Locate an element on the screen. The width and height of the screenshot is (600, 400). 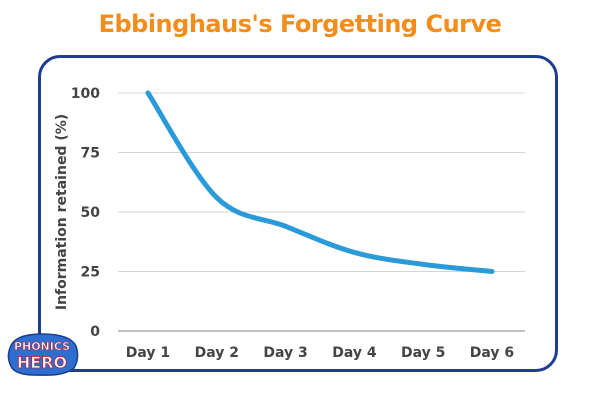
y-tick-label: 75 is located at coordinates (90, 154).